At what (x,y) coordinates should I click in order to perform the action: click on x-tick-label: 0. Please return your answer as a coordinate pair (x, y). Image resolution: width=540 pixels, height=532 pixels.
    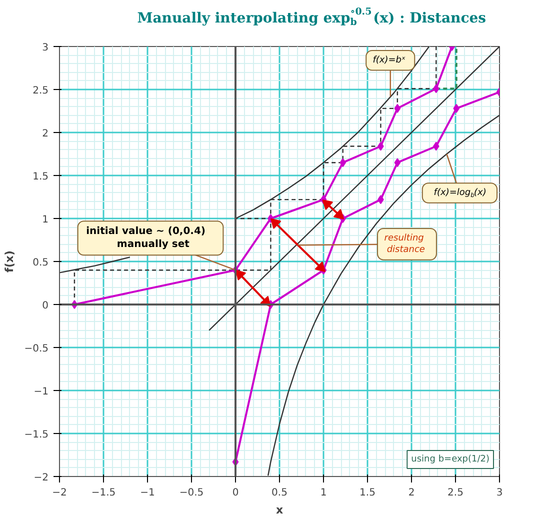
    Looking at the image, I should click on (235, 493).